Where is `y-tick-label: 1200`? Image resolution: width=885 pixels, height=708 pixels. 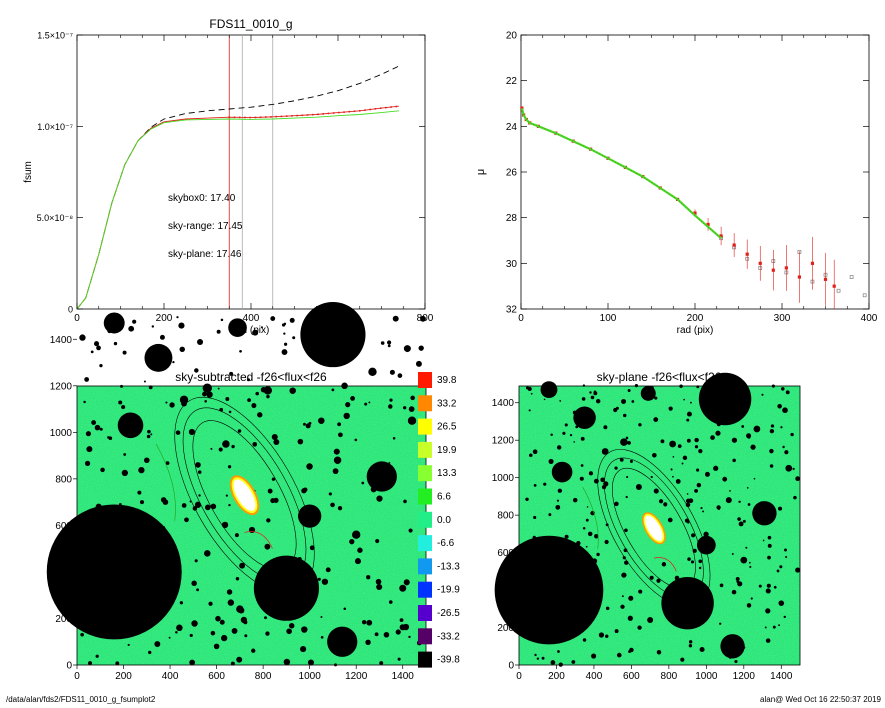 y-tick-label: 1200 is located at coordinates (61, 386).